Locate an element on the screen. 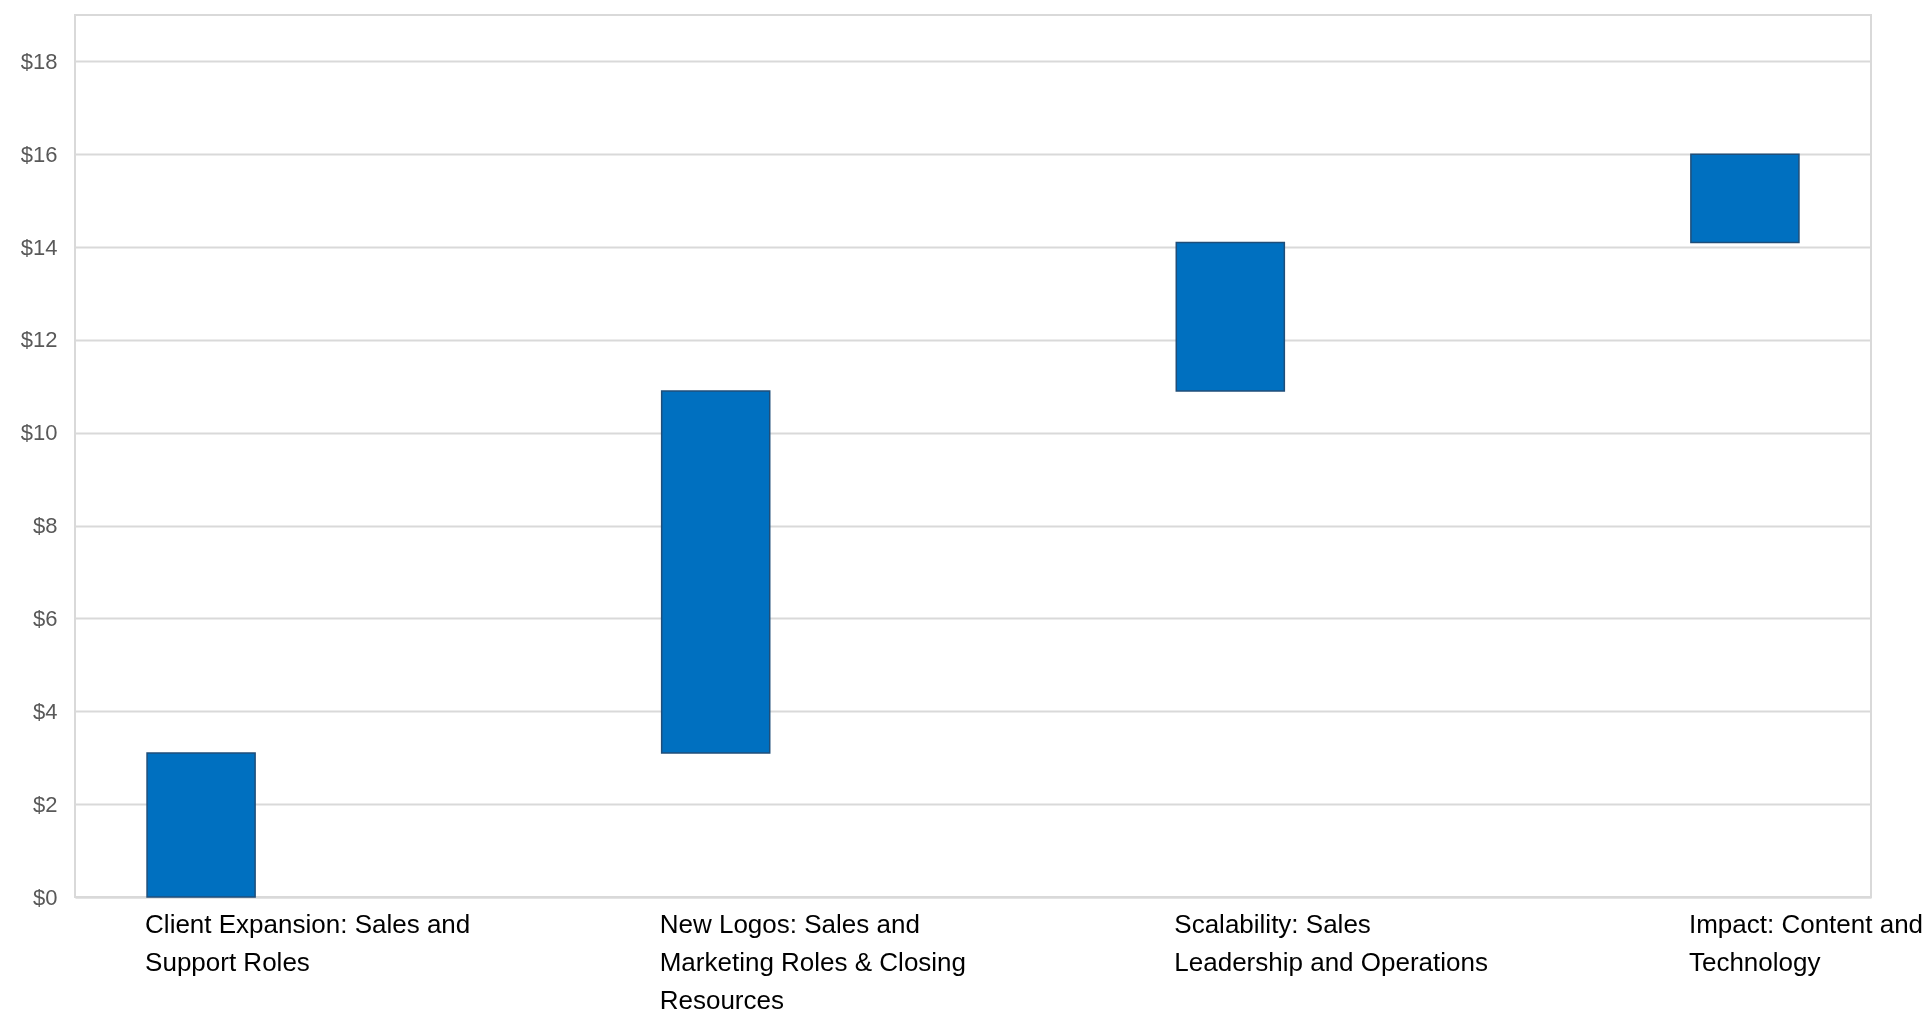  y-tick-label: $4 is located at coordinates (45, 711).